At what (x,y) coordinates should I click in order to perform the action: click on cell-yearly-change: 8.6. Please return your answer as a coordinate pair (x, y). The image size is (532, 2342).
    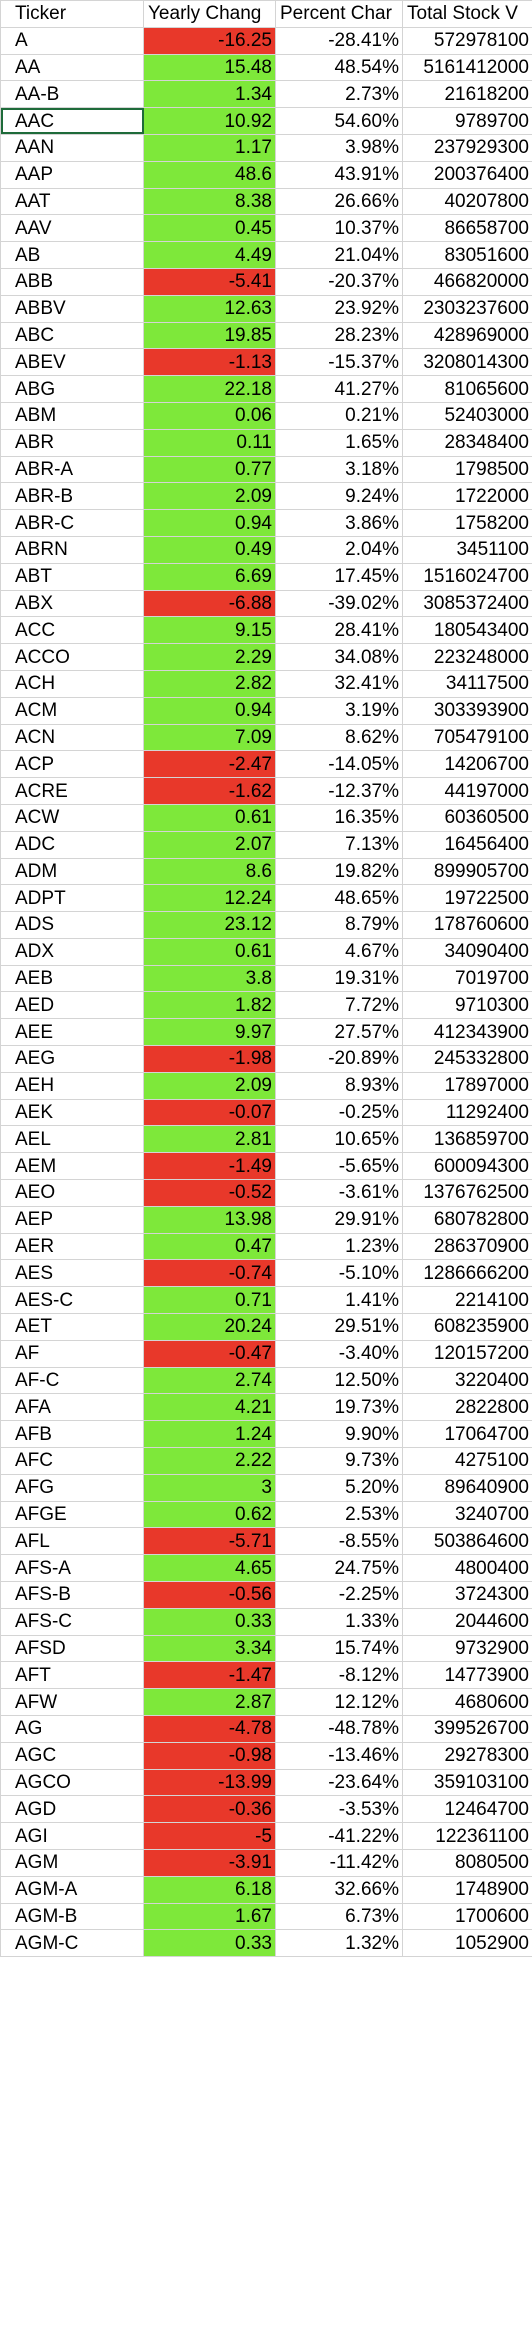
    Looking at the image, I should click on (209, 871).